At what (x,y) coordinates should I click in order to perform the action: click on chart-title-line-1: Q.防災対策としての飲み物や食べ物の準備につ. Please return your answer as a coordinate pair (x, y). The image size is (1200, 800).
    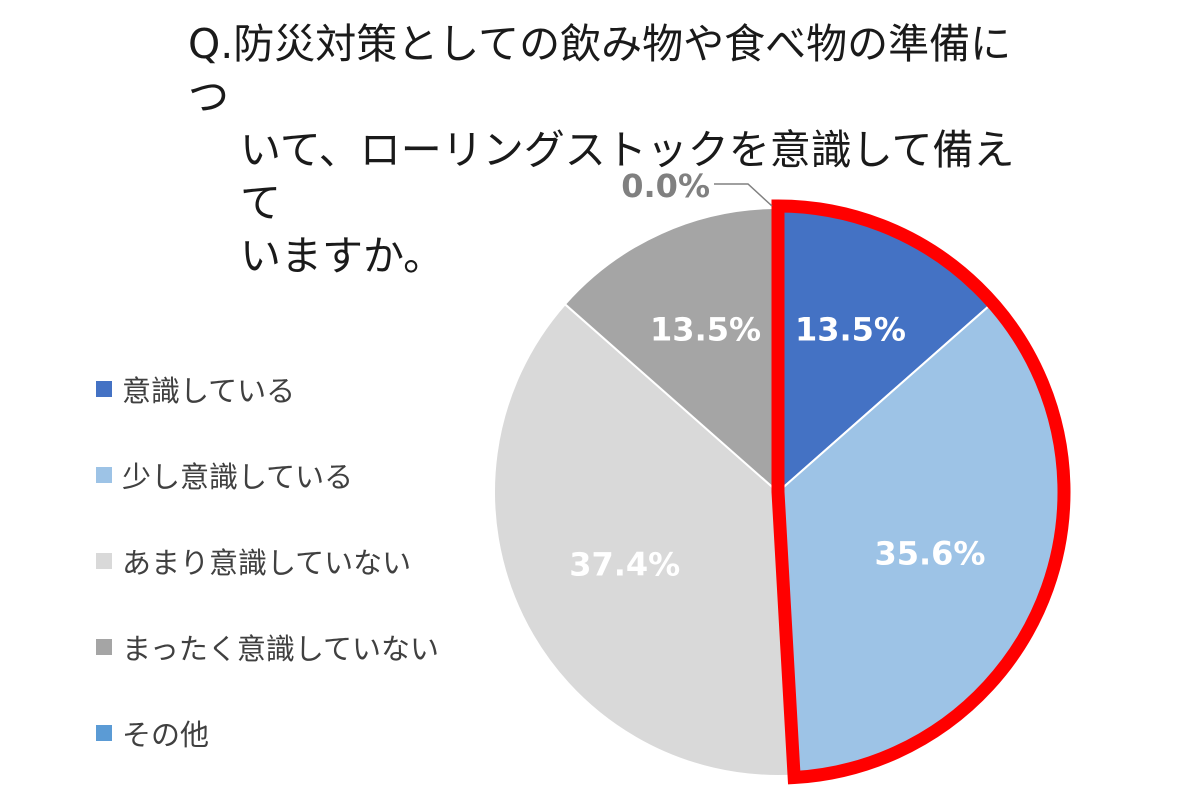
    Looking at the image, I should click on (600, 70).